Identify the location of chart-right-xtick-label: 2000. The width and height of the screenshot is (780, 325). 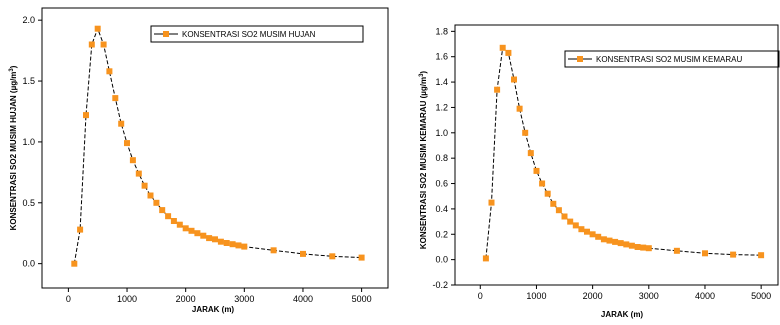
(593, 296).